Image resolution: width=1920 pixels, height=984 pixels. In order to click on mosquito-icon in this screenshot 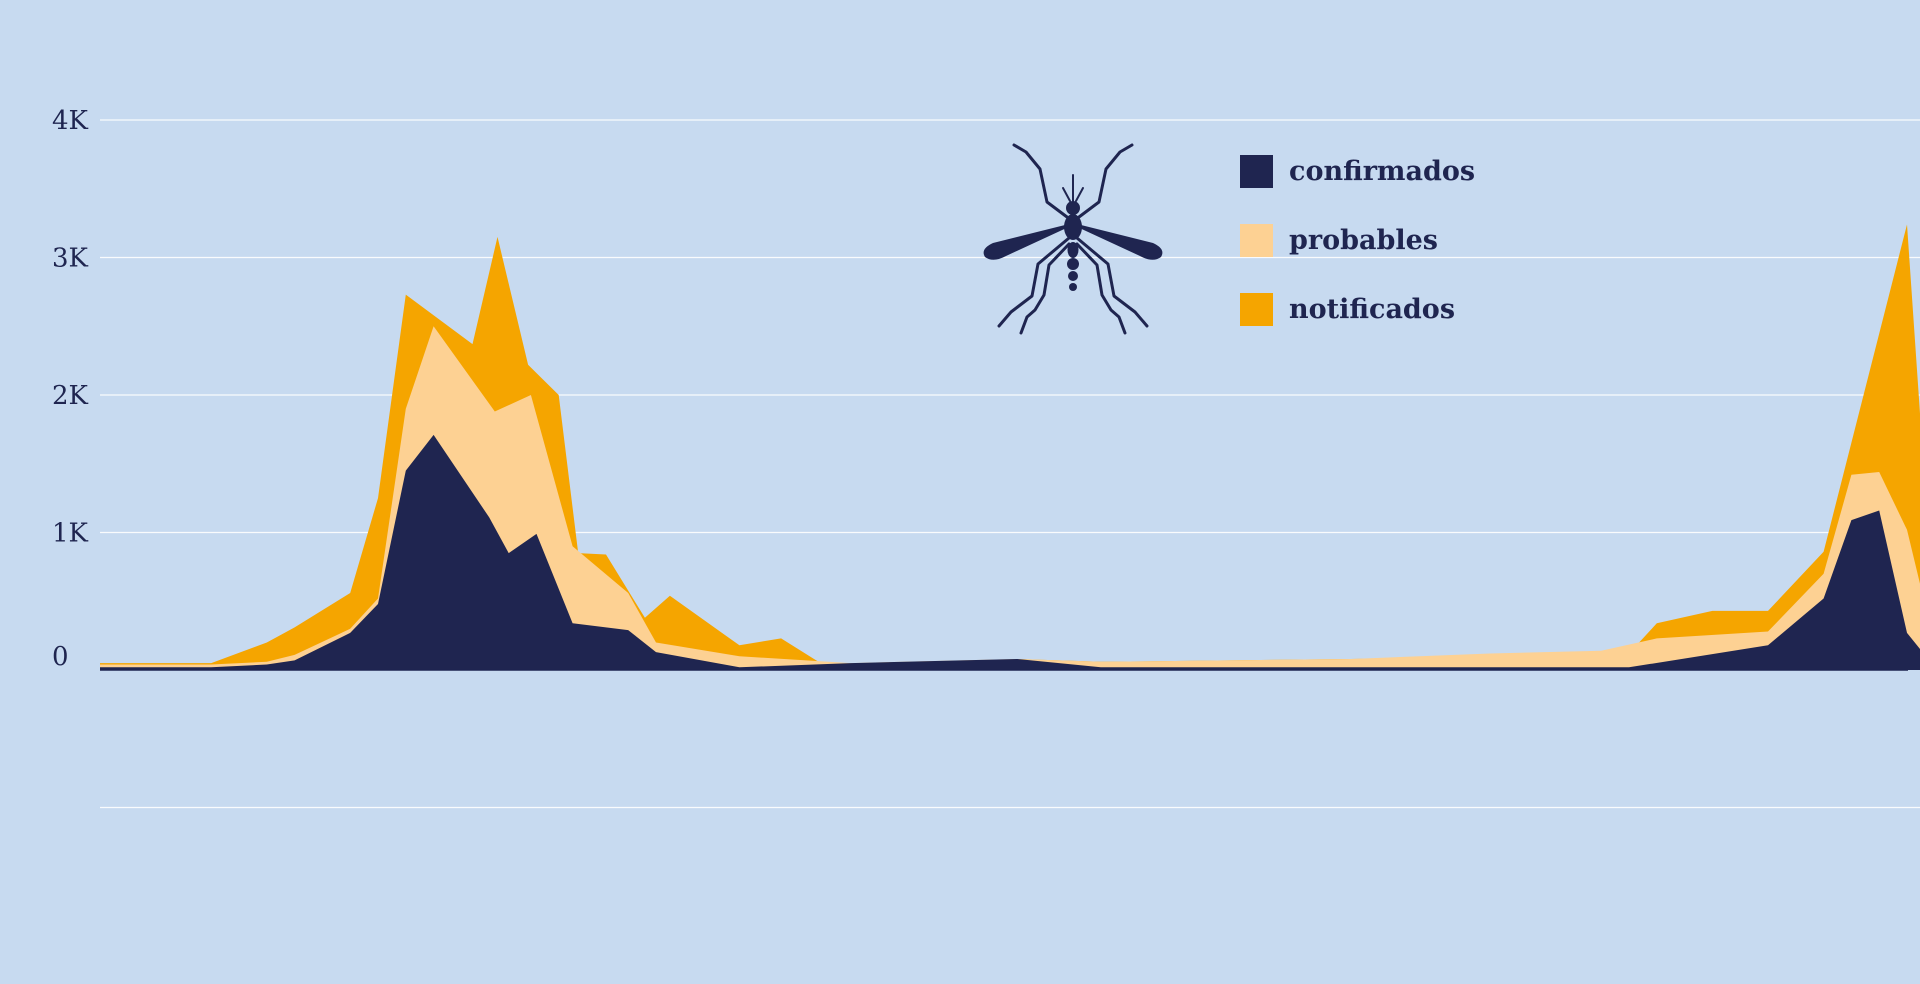, I will do `click(1073, 239)`.